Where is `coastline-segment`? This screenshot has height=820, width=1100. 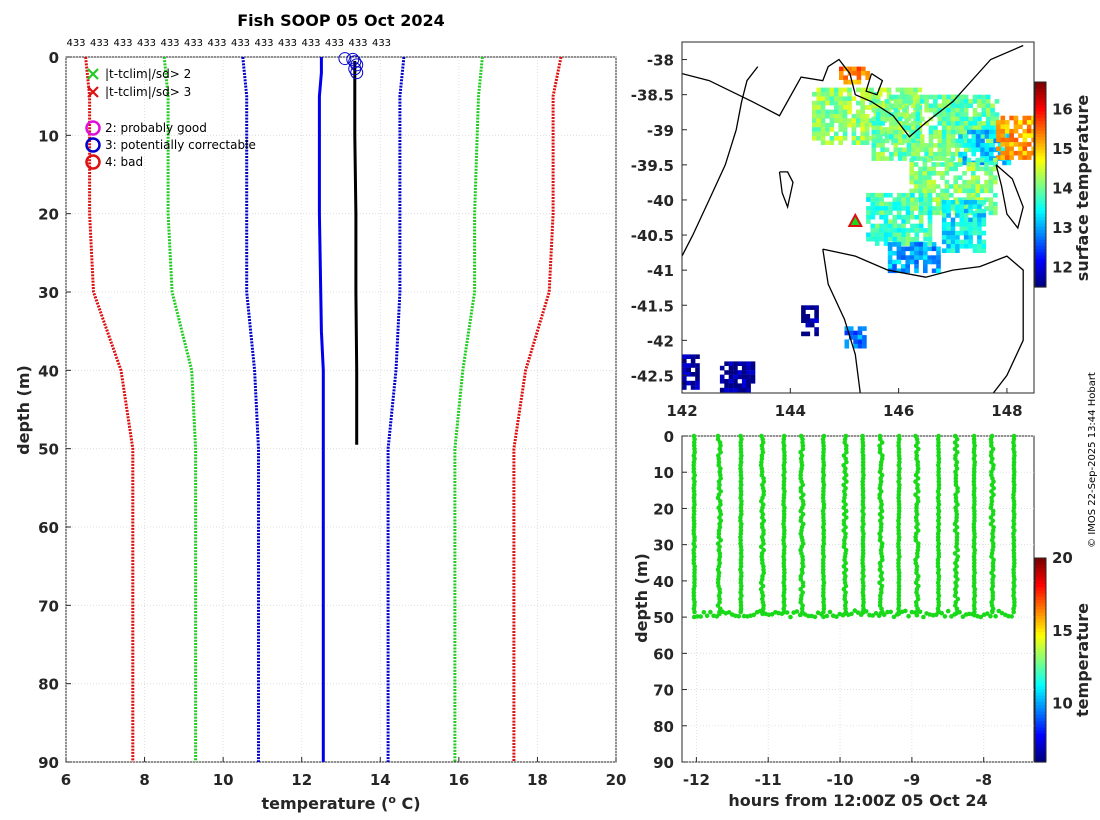 coastline-segment is located at coordinates (923, 320).